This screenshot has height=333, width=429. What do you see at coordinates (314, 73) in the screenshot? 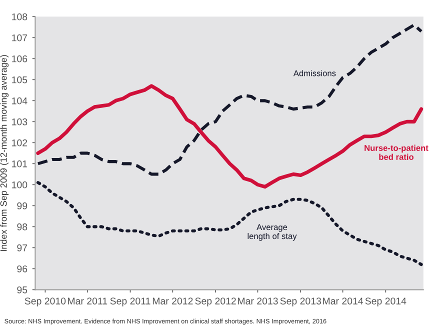
I see `series-label: Admissions` at bounding box center [314, 73].